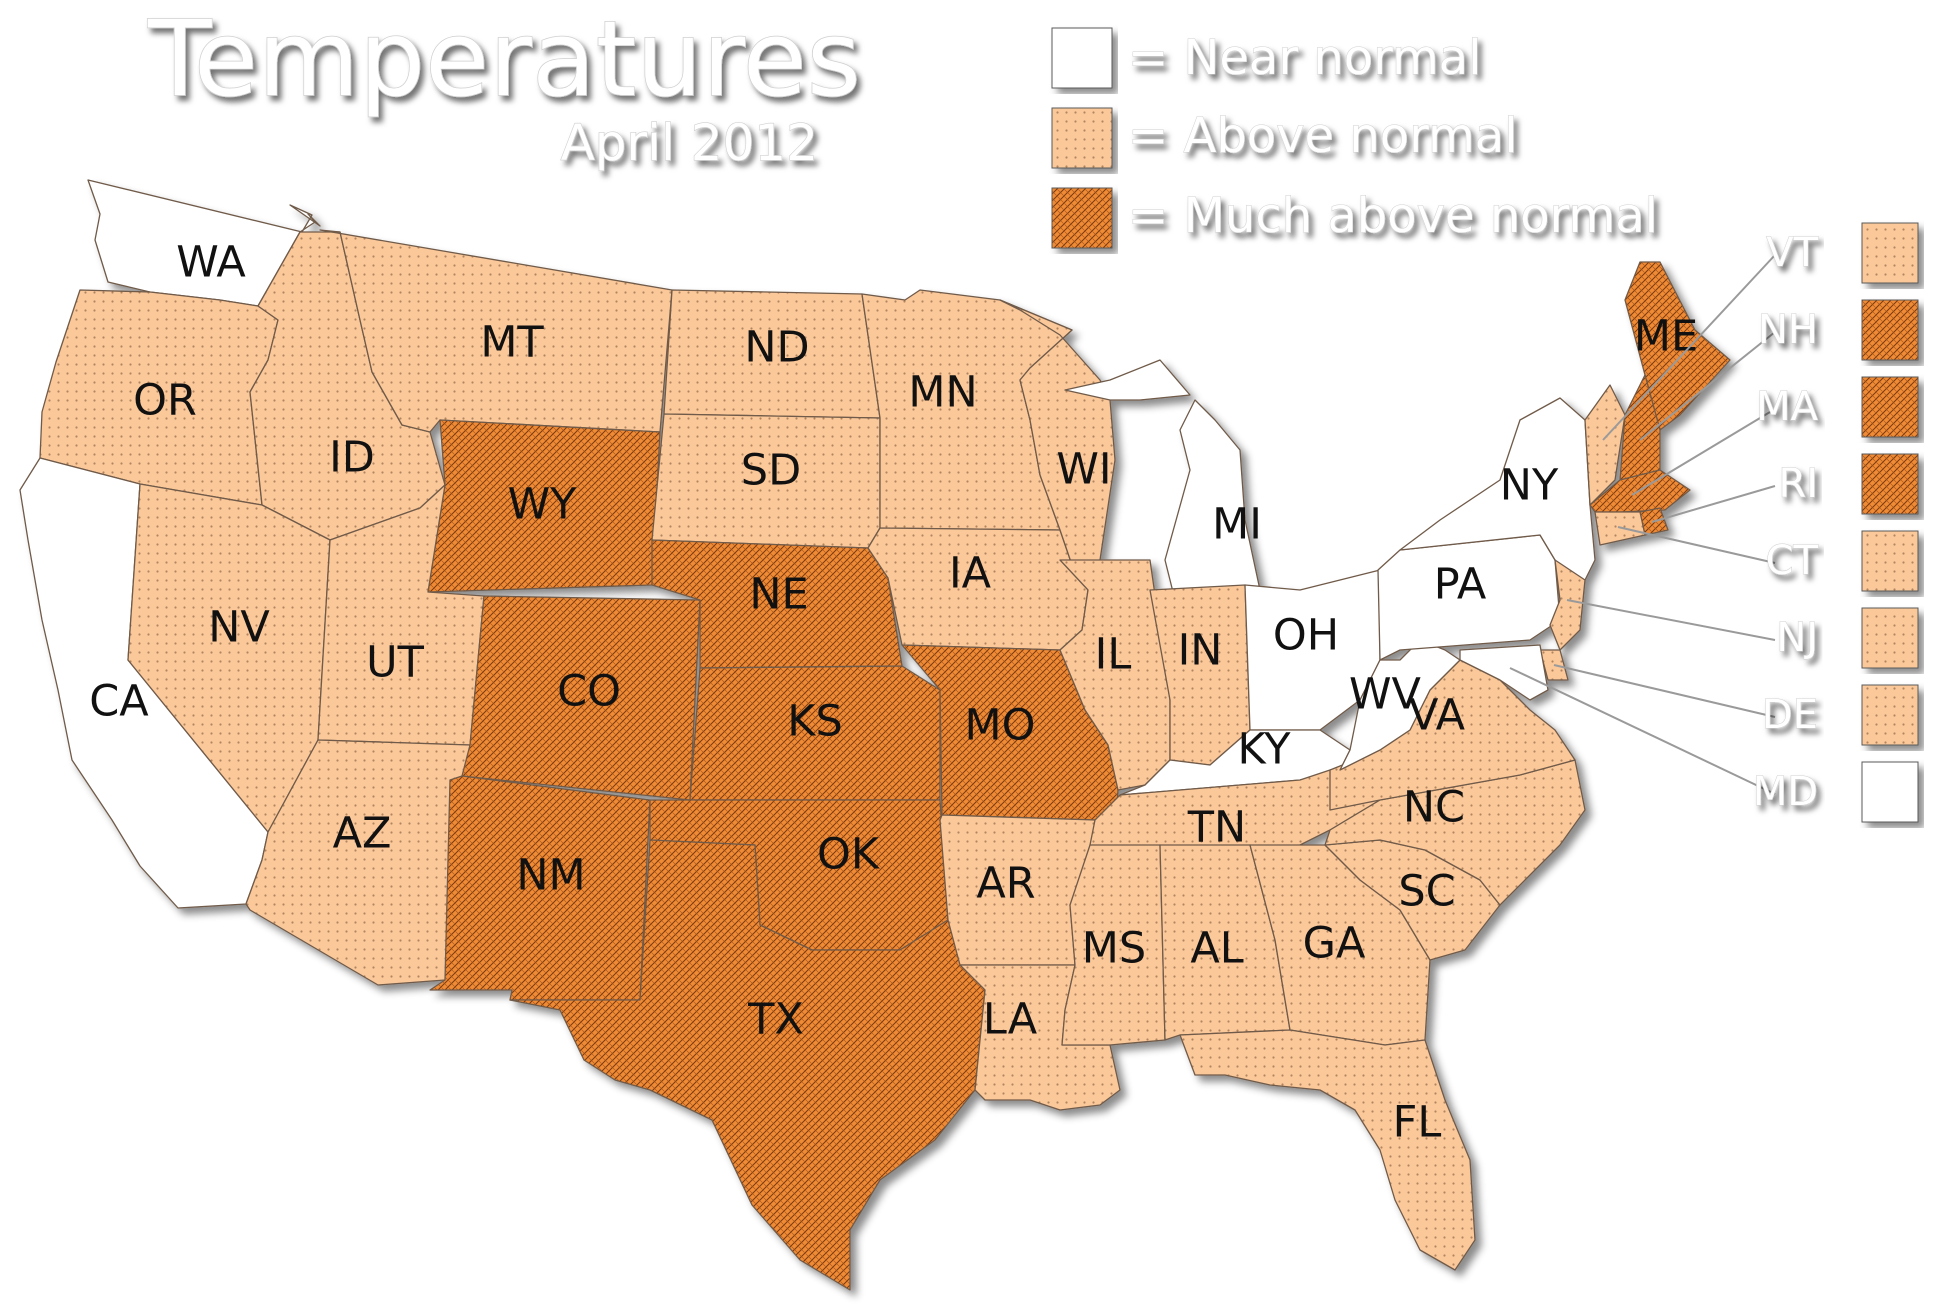 This screenshot has height=1306, width=1939. I want to click on legend-label-above: = Above normal, so click(1323, 136).